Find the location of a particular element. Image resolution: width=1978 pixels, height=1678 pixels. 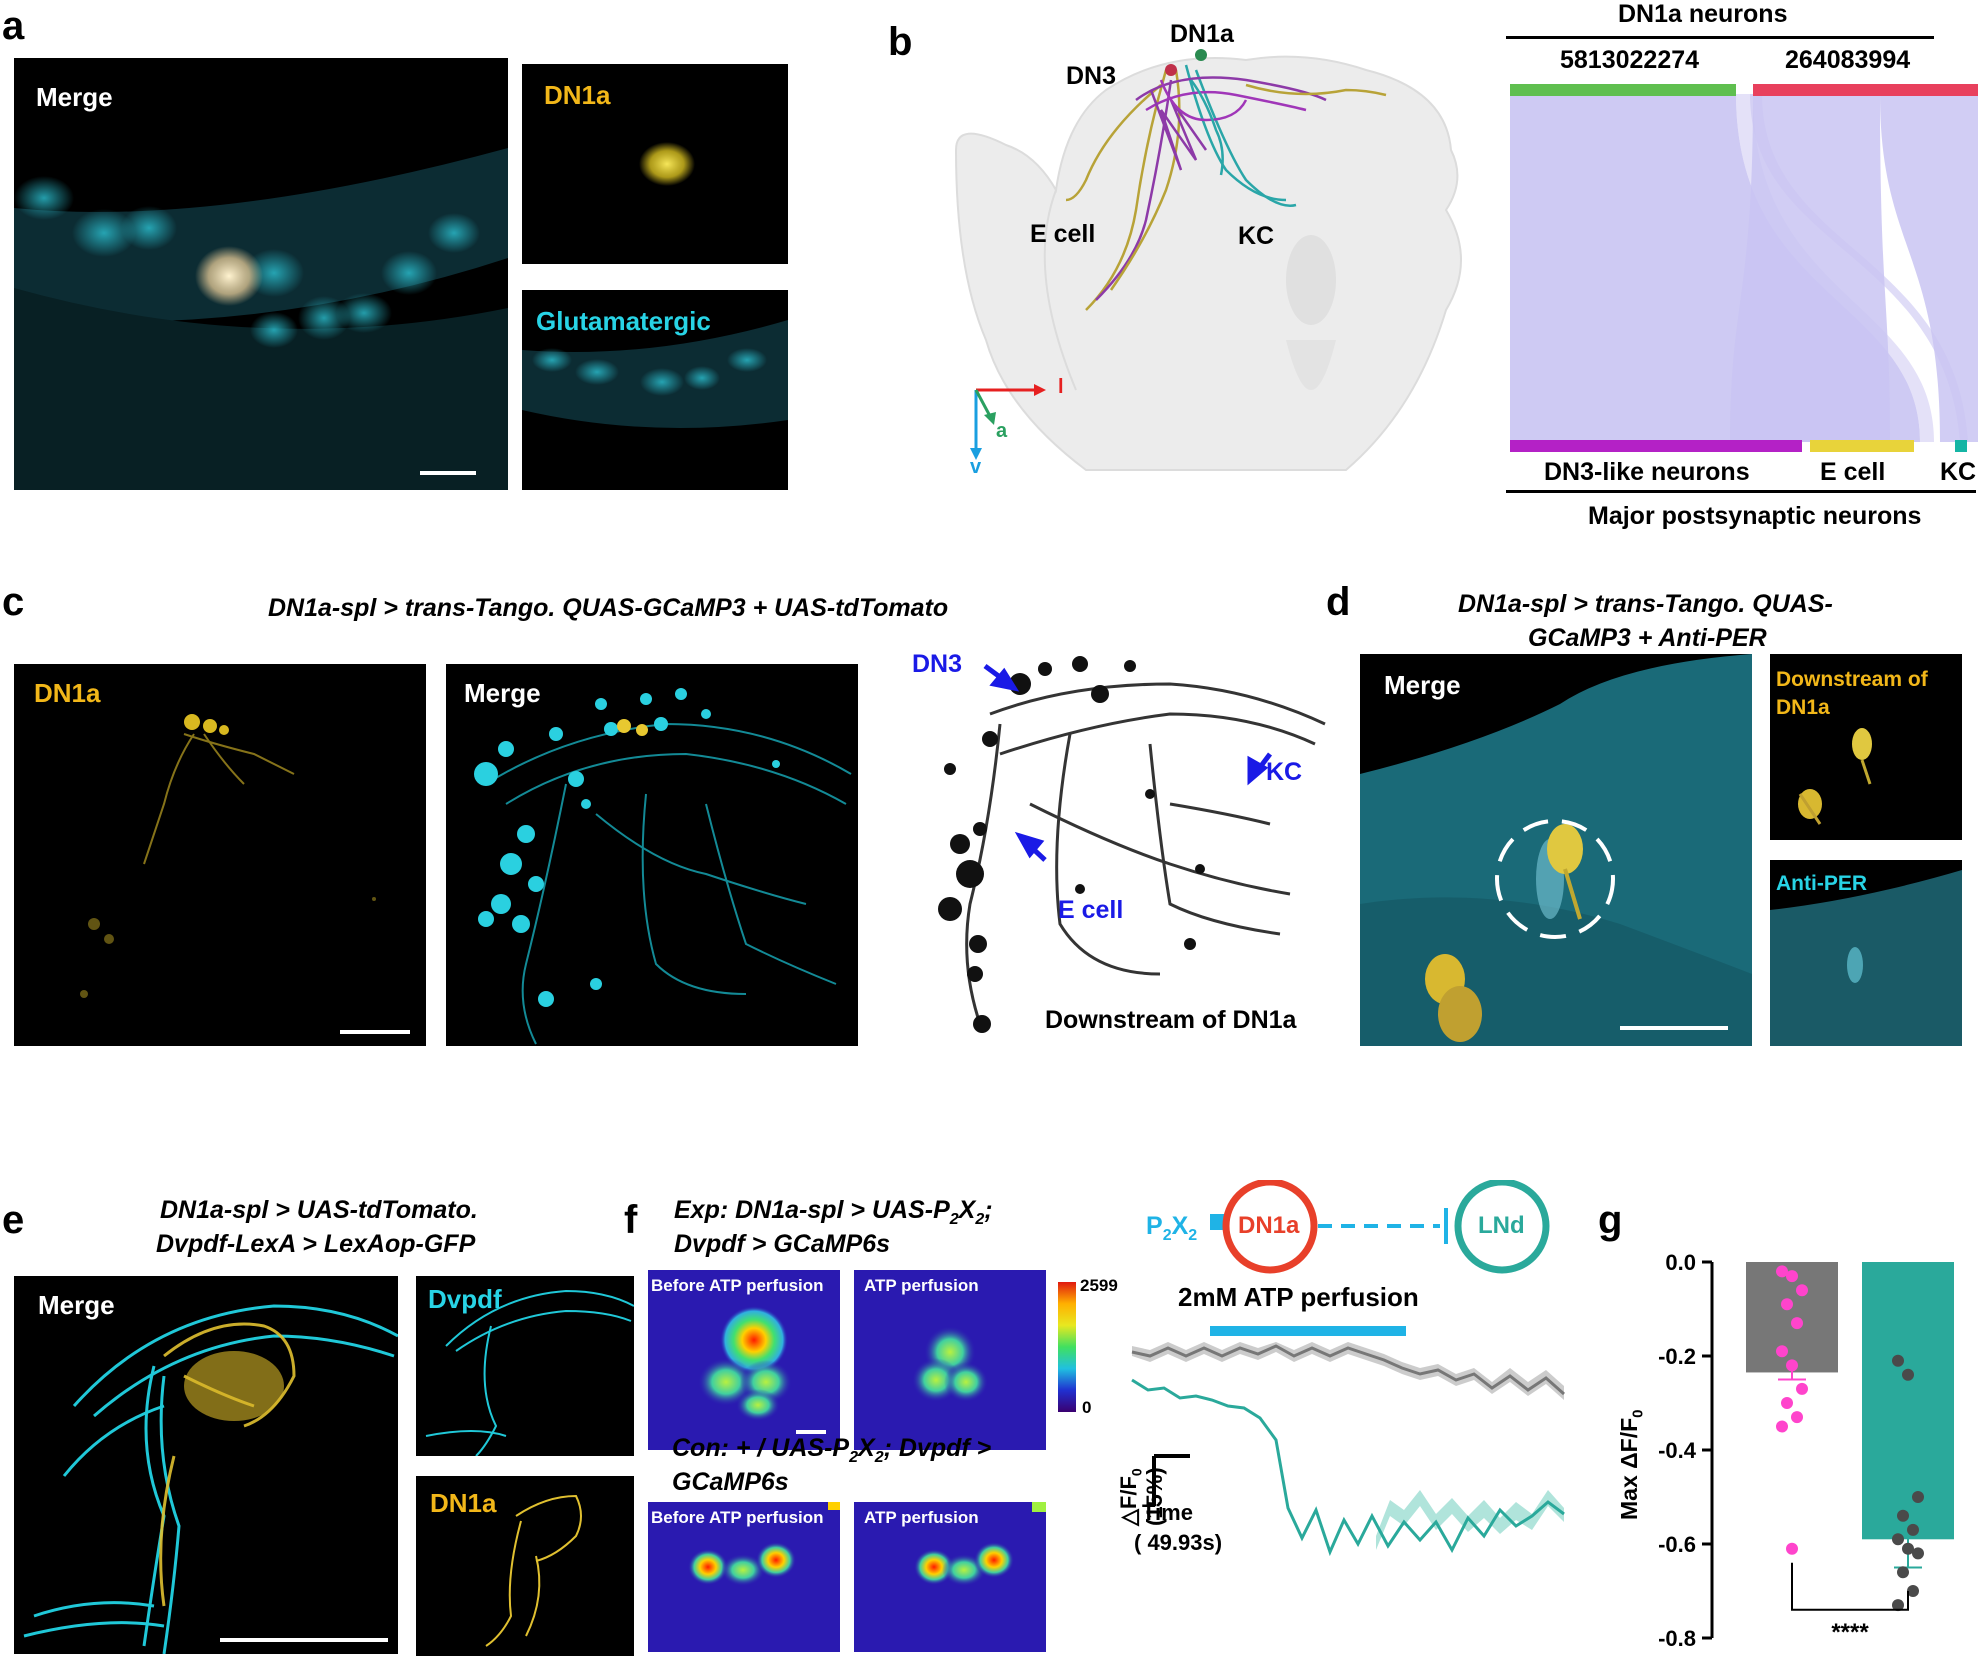

panel-d-antiper-image: Anti-PER is located at coordinates (1866, 953).